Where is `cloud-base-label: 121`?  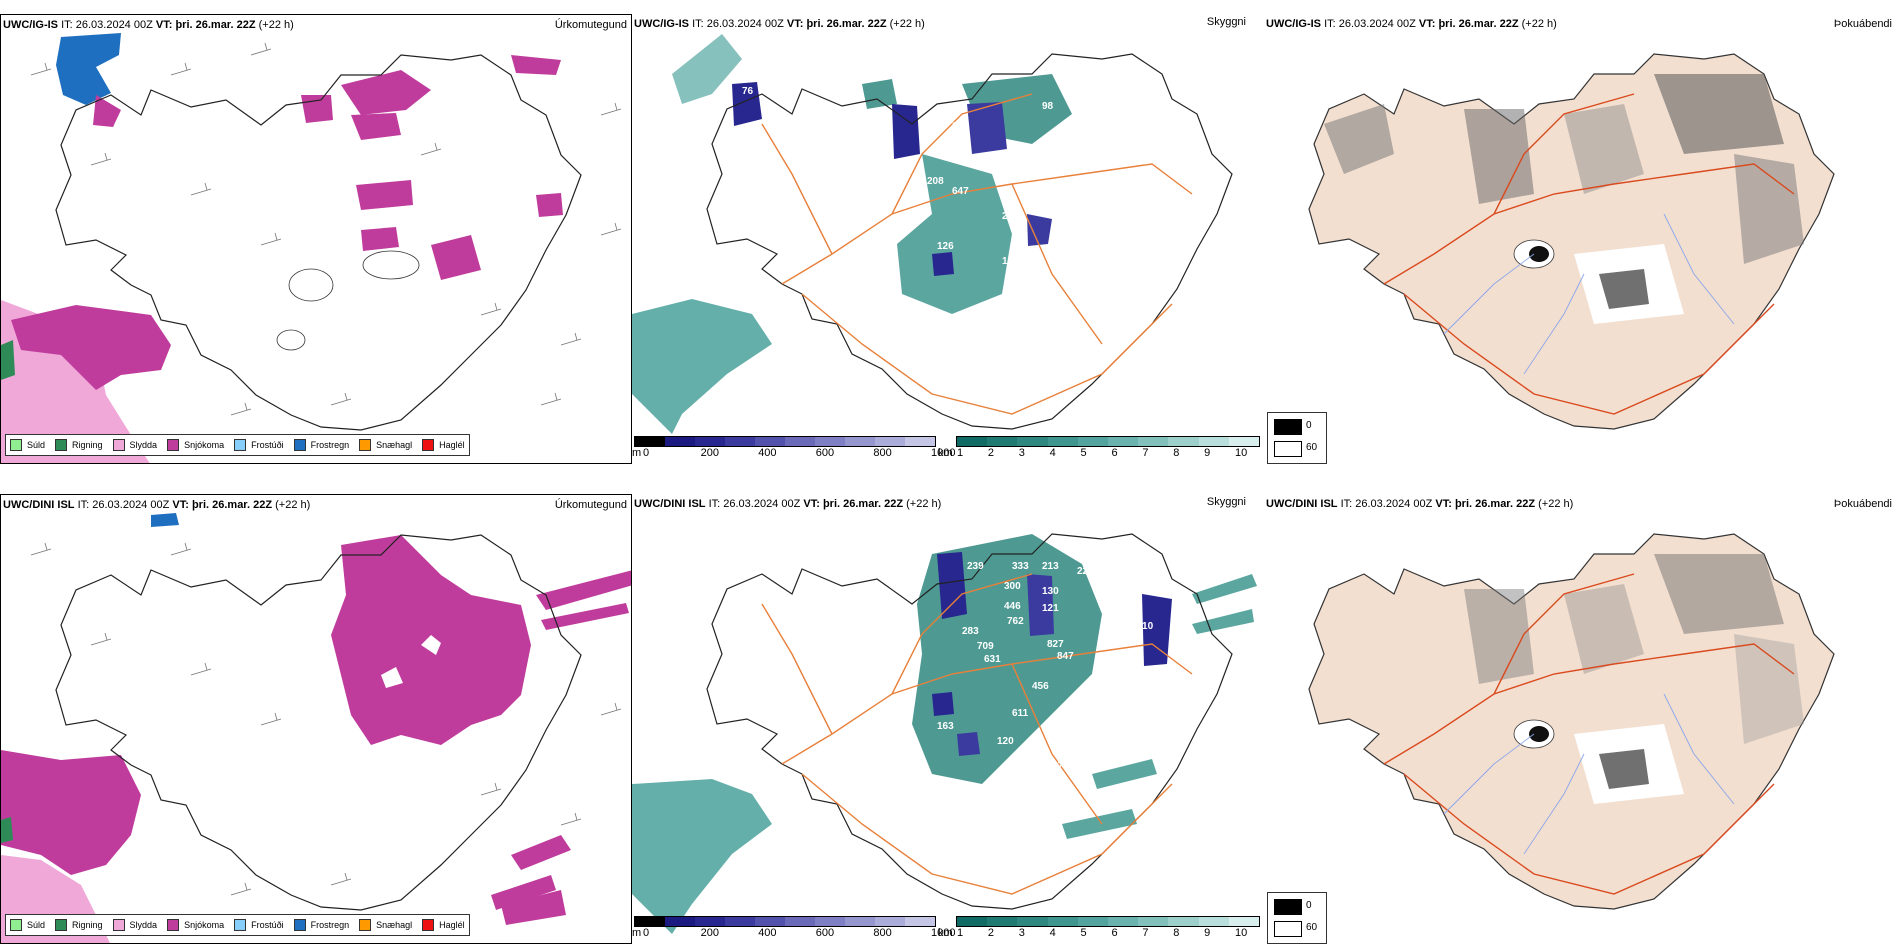
cloud-base-label: 121 is located at coordinates (1050, 608).